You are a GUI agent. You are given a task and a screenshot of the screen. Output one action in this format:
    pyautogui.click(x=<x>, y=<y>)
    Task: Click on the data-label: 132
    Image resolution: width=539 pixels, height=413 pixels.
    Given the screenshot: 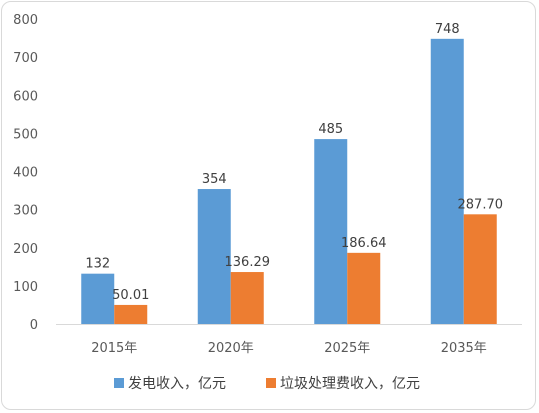 What is the action you would take?
    pyautogui.click(x=97, y=264)
    